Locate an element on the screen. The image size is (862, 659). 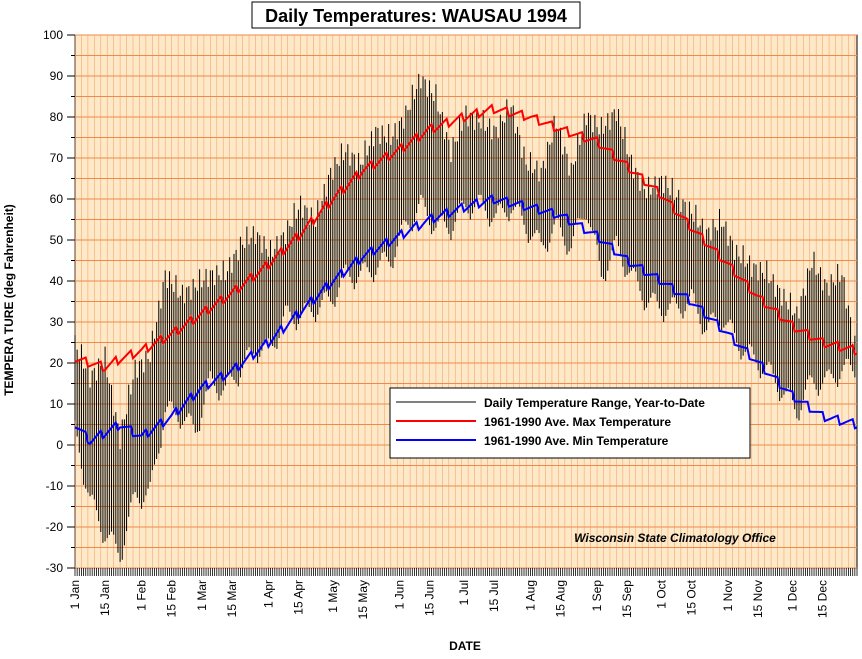
x-tick-label: 15 Jun is located at coordinates (429, 598).